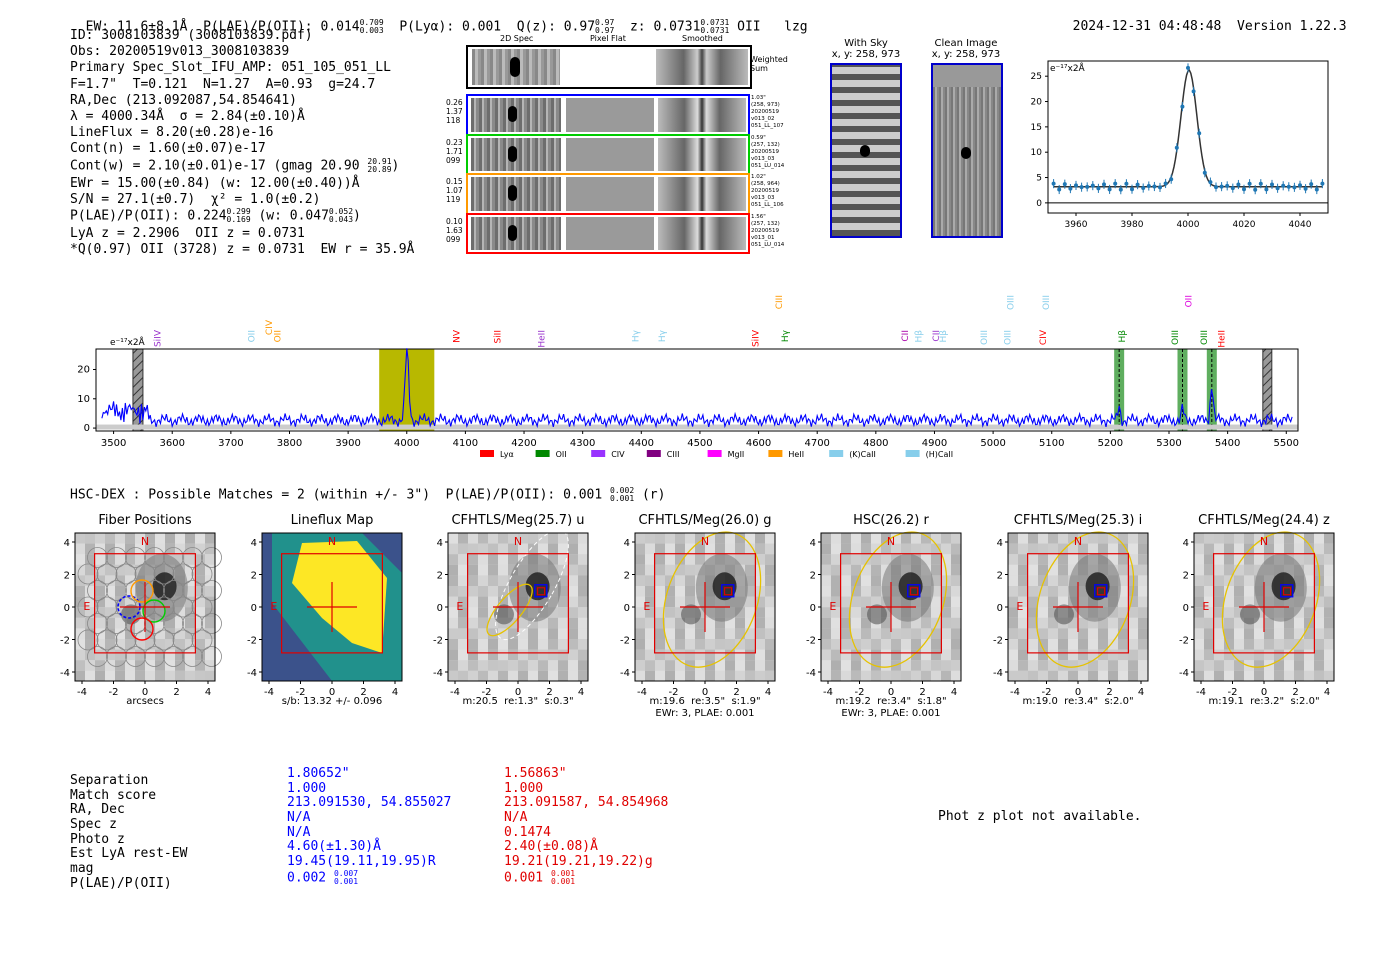 The image size is (1400, 953). Describe the element at coordinates (1085, 599) in the screenshot. I see `aperture-ellipse` at that location.